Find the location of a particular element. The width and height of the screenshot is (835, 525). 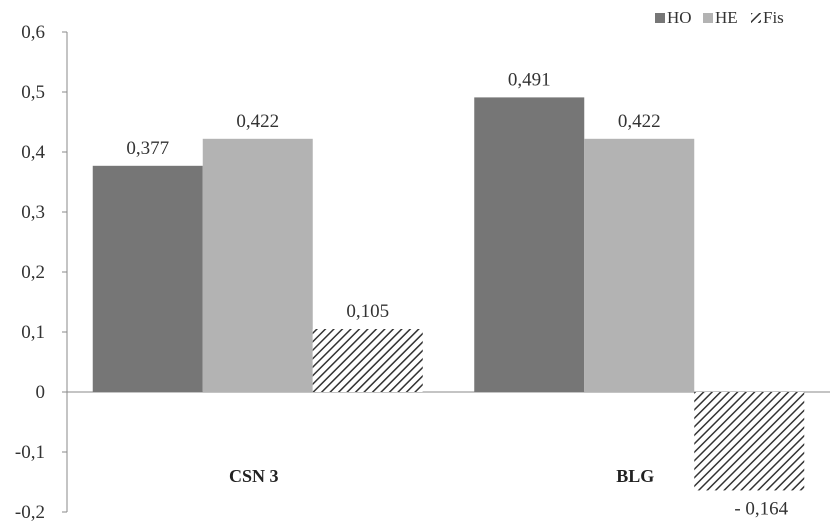

y-tick-label: 0,1 is located at coordinates (33, 332).